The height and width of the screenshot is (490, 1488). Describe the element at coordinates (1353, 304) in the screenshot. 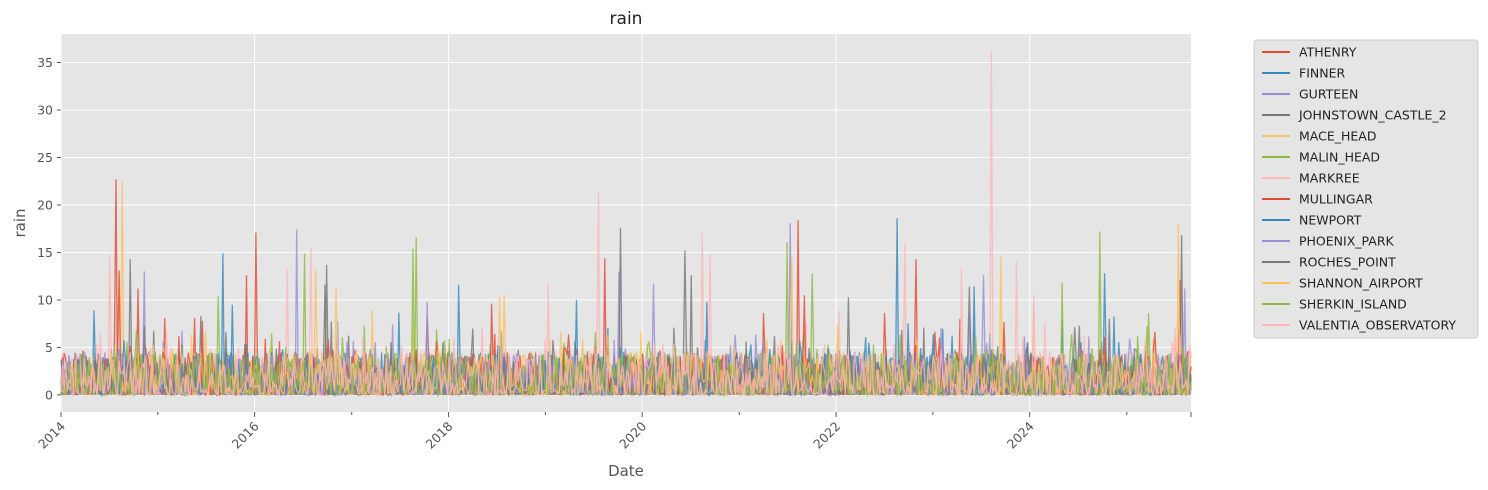

I see `legend-label-sherkin_island: SHERKIN_ISLAND` at that location.